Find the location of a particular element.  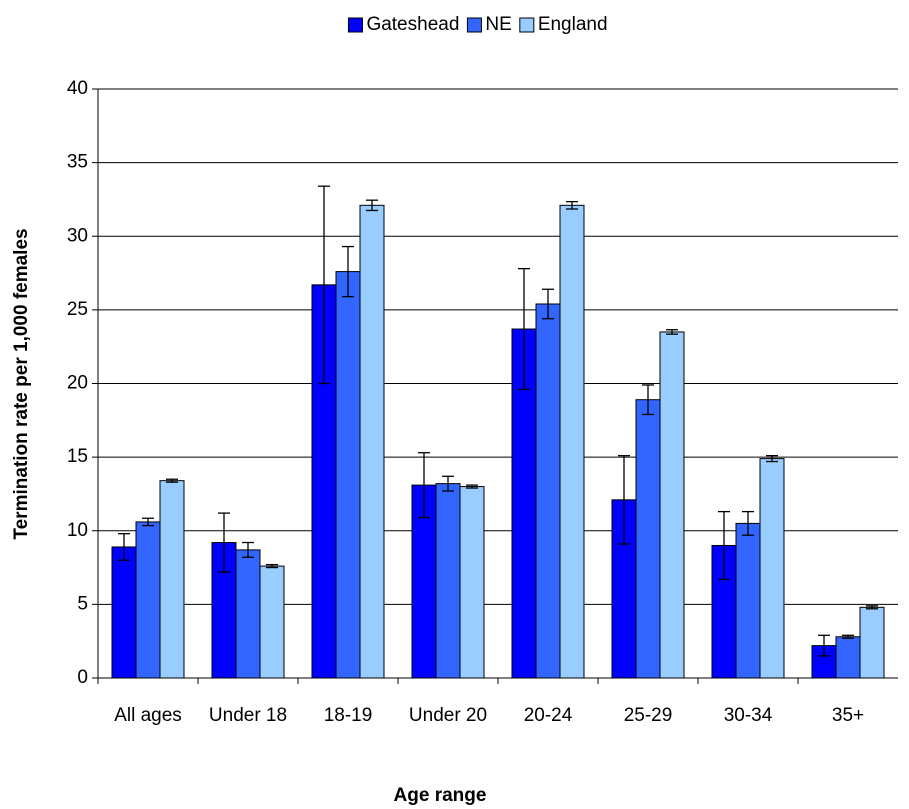

x-tick-label: 20-24 is located at coordinates (548, 715).